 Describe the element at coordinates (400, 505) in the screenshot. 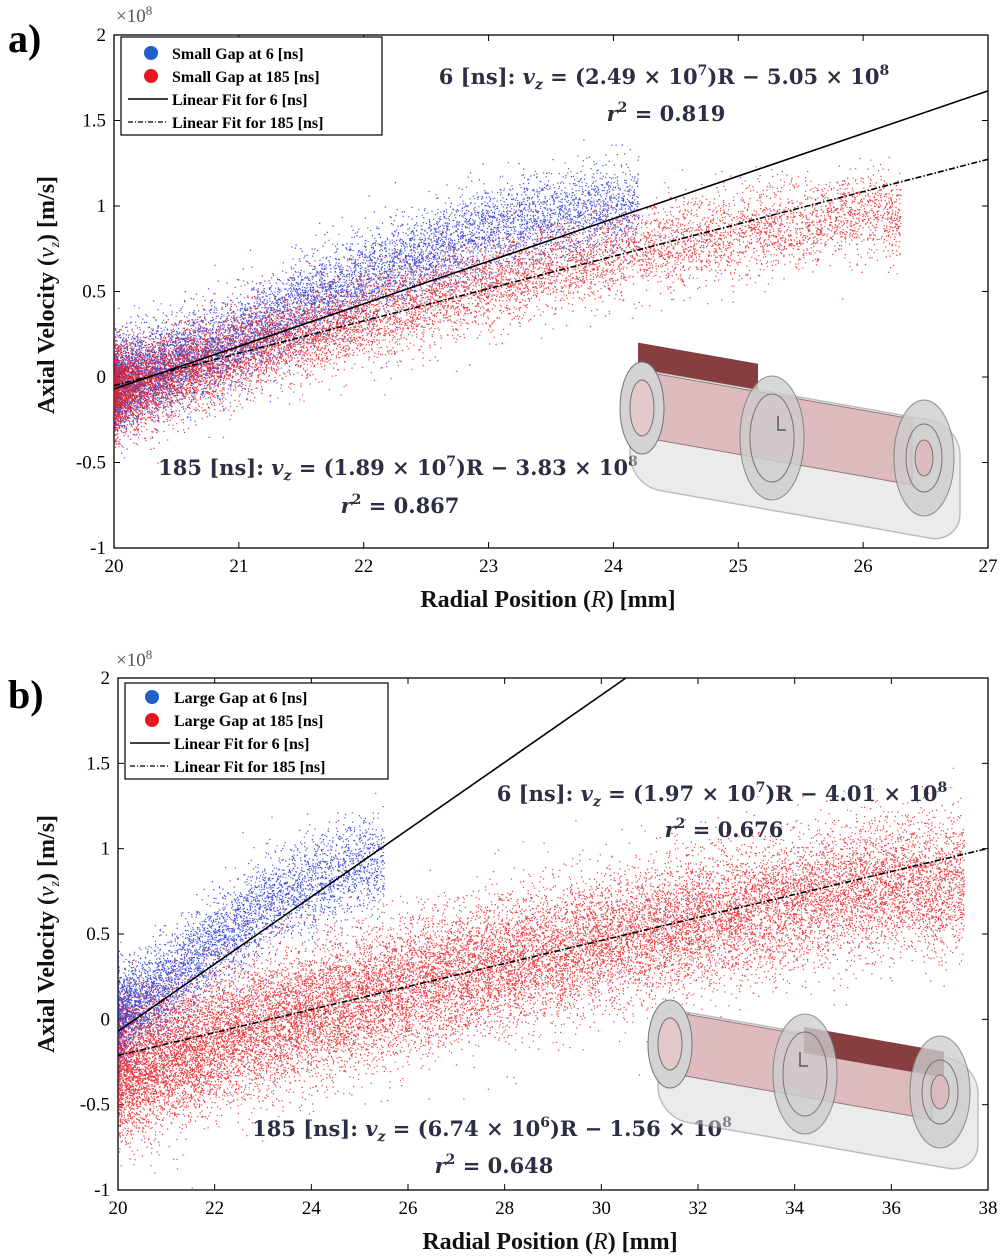

I see `panel-a-r2-185ns: r2 = 0.867` at that location.